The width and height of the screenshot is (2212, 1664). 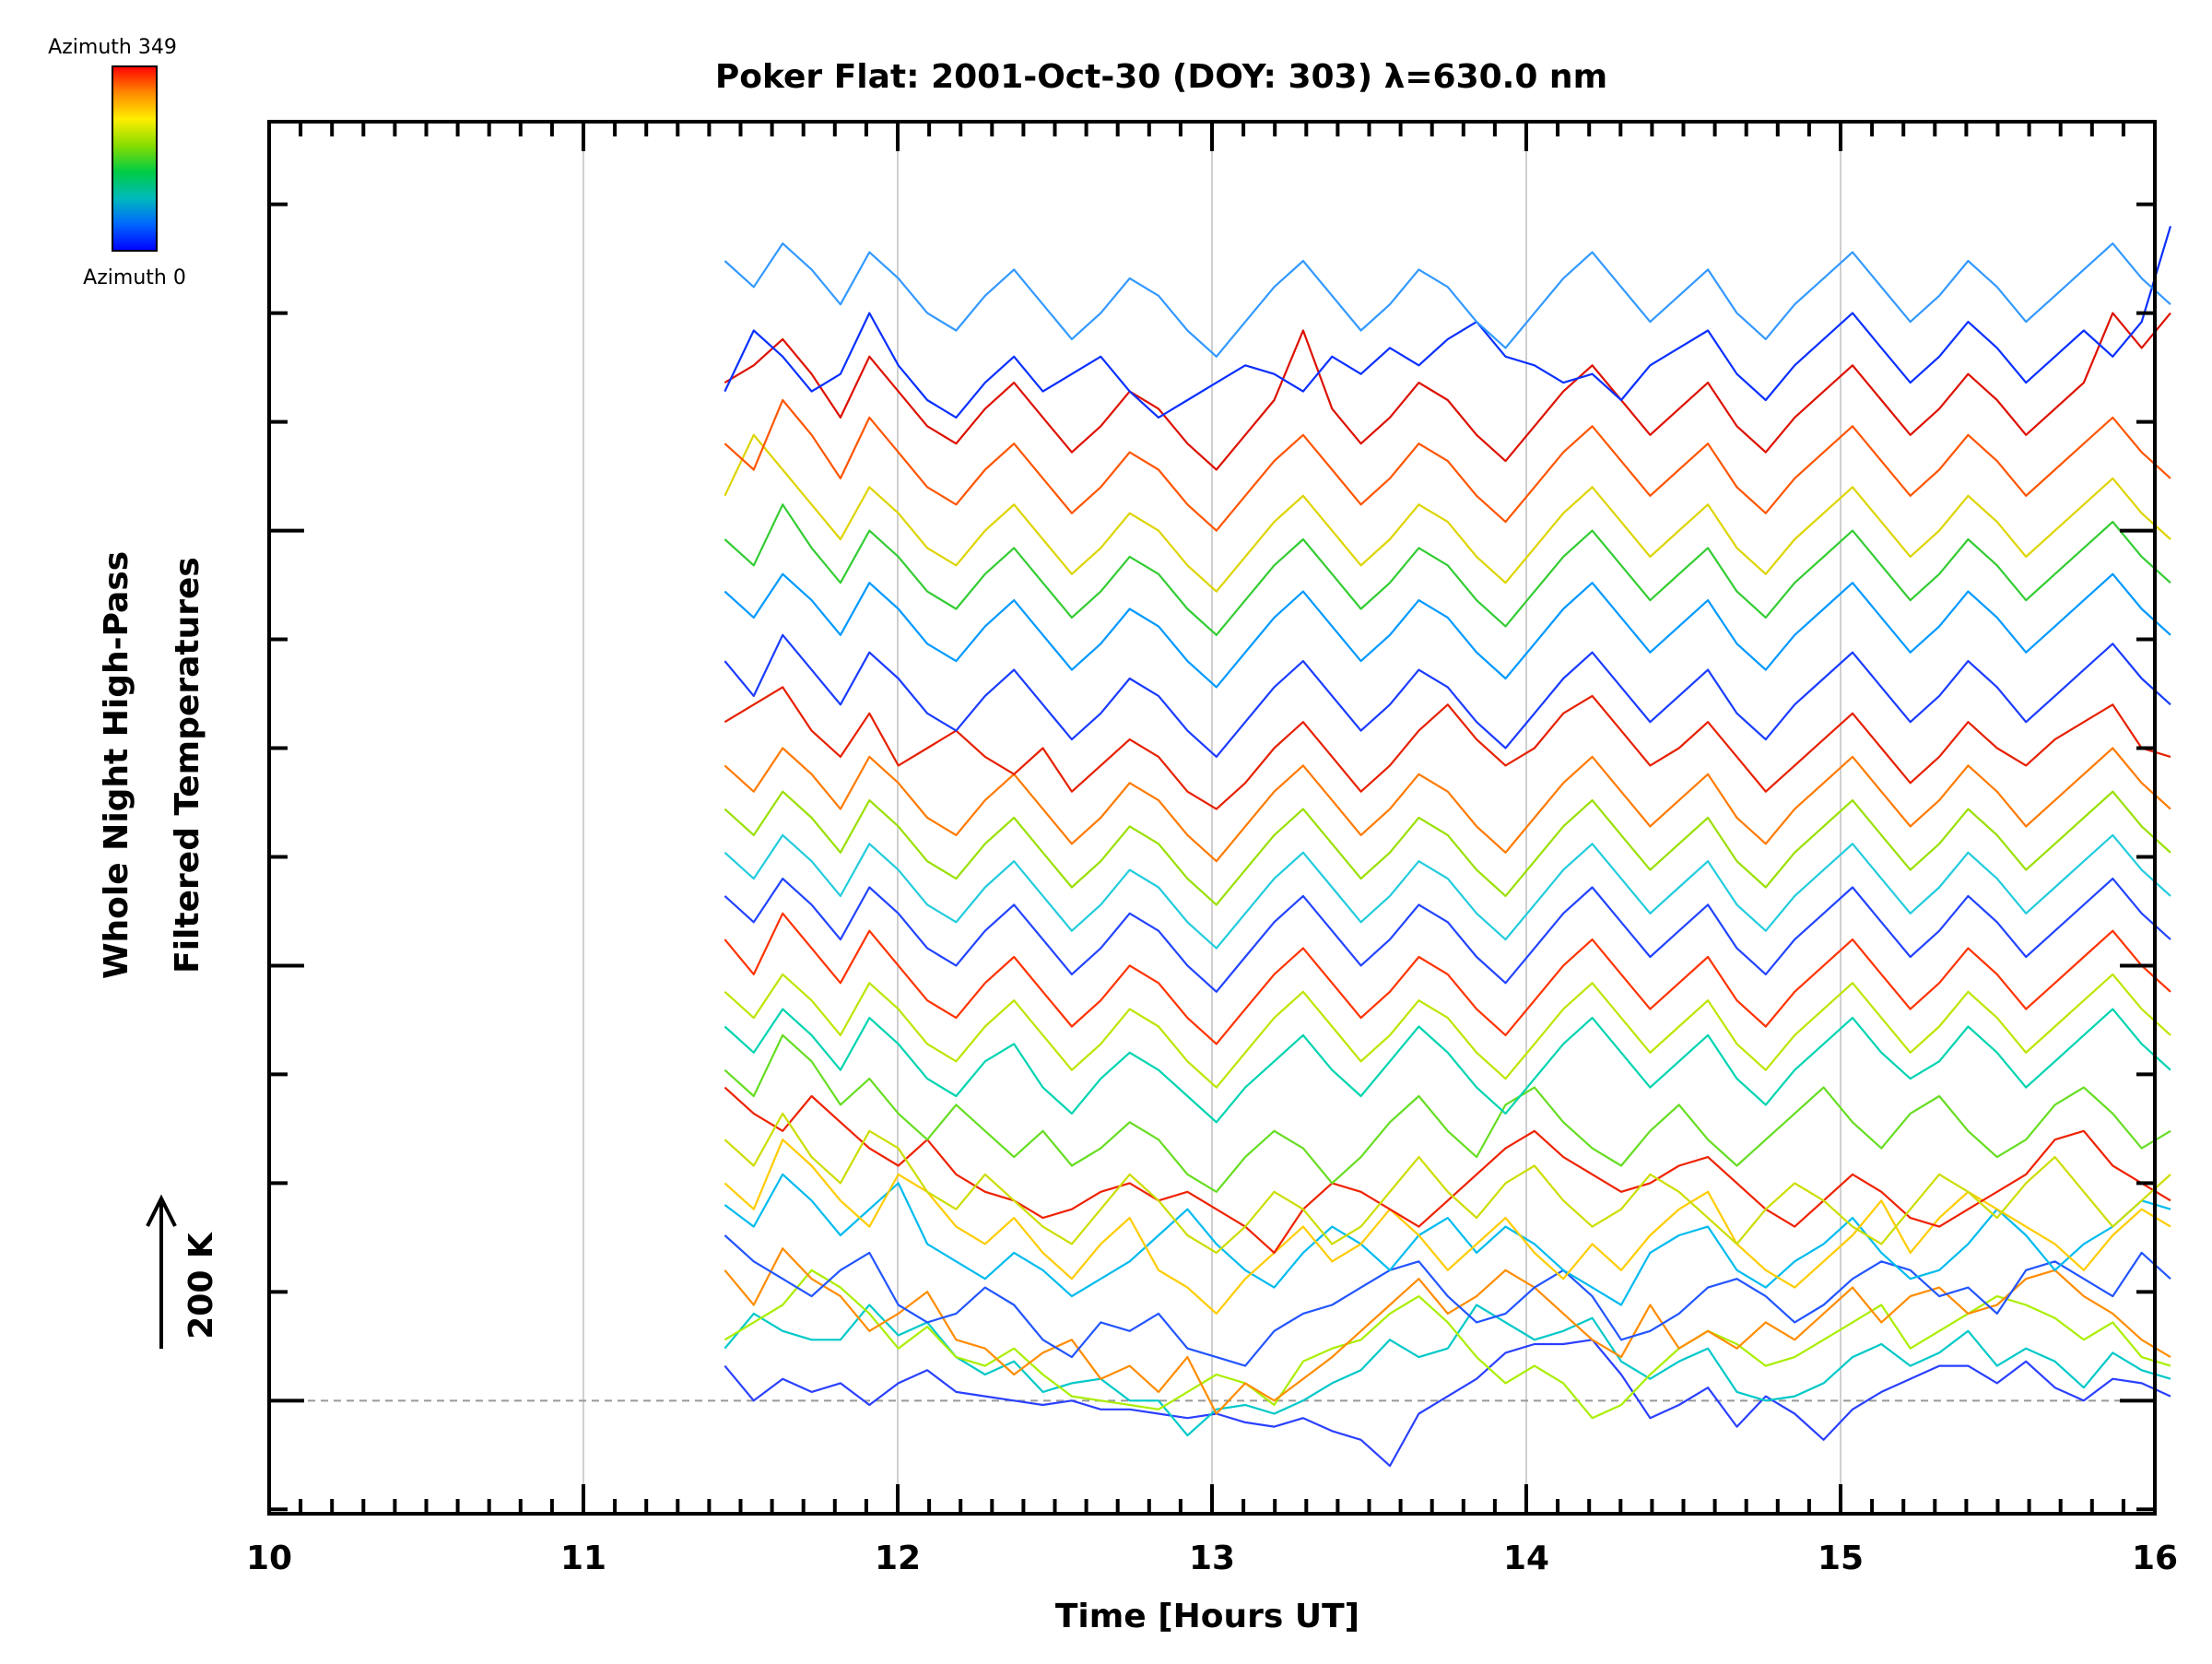 I want to click on scale-marker: 200 K, so click(x=183, y=1271).